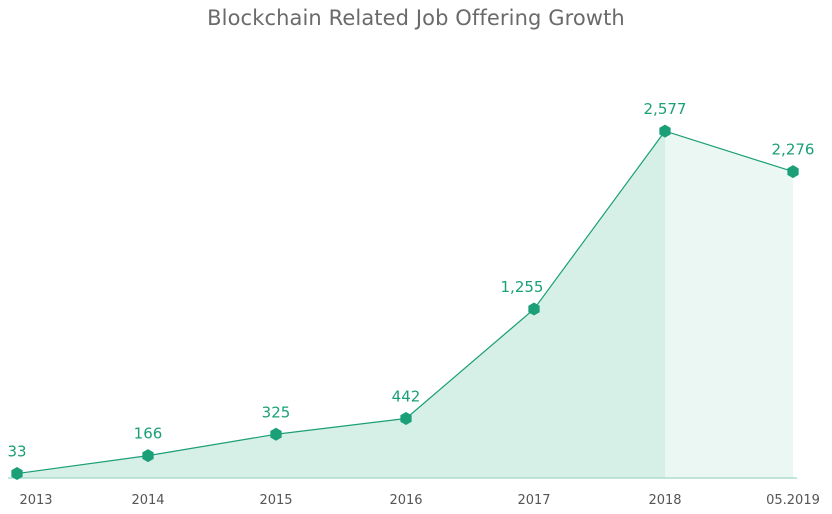 This screenshot has width=832, height=514. What do you see at coordinates (16, 452) in the screenshot?
I see `data-label: 33` at bounding box center [16, 452].